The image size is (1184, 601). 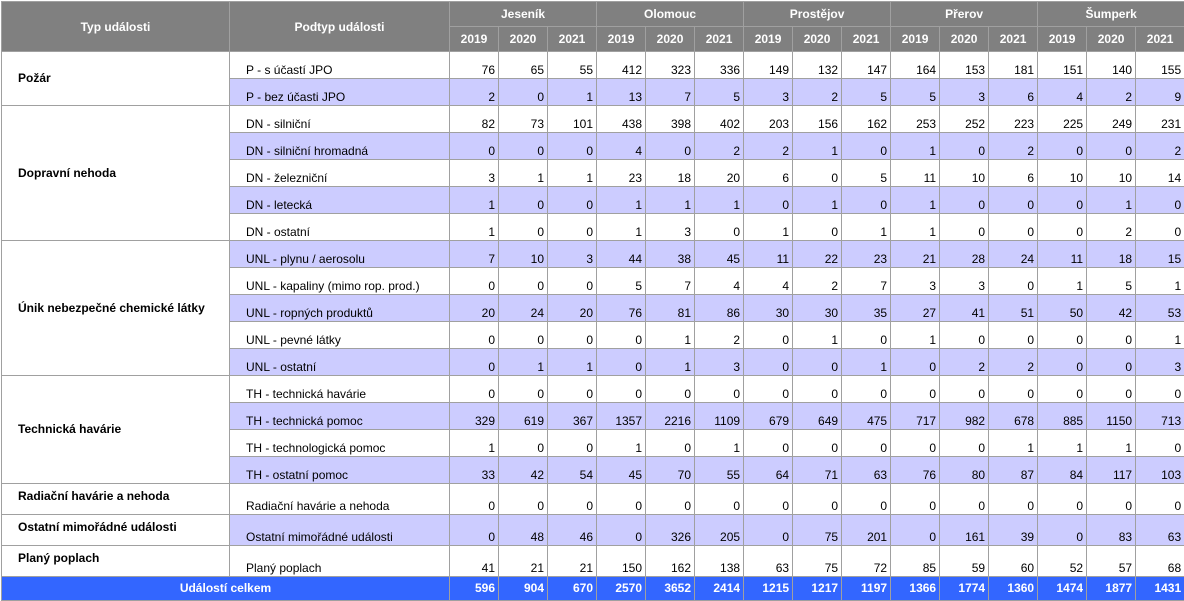 What do you see at coordinates (340, 308) in the screenshot?
I see `event-subtype: UNL - ropných produktů` at bounding box center [340, 308].